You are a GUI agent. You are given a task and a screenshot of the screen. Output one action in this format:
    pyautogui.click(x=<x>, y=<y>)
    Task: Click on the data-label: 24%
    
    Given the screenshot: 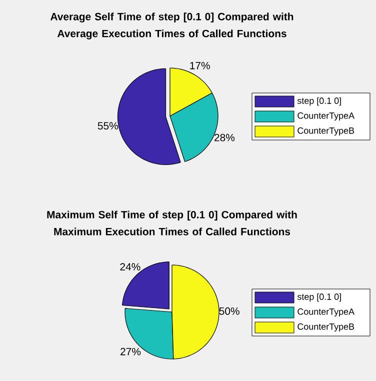 What is the action you would take?
    pyautogui.click(x=130, y=266)
    